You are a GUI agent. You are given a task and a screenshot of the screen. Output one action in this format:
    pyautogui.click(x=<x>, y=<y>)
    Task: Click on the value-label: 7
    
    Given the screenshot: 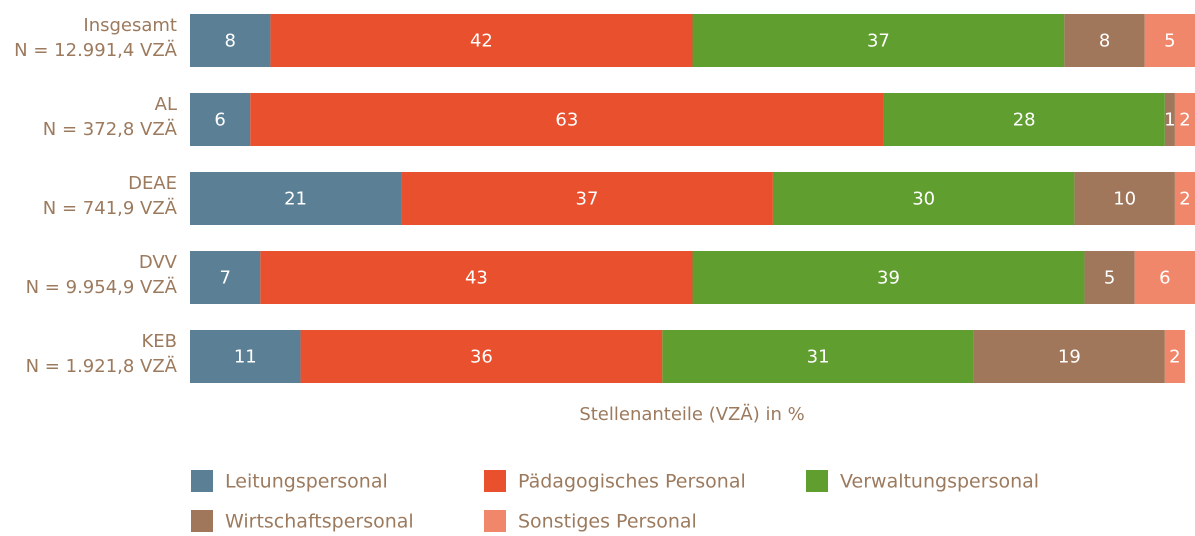 What is the action you would take?
    pyautogui.click(x=224, y=278)
    